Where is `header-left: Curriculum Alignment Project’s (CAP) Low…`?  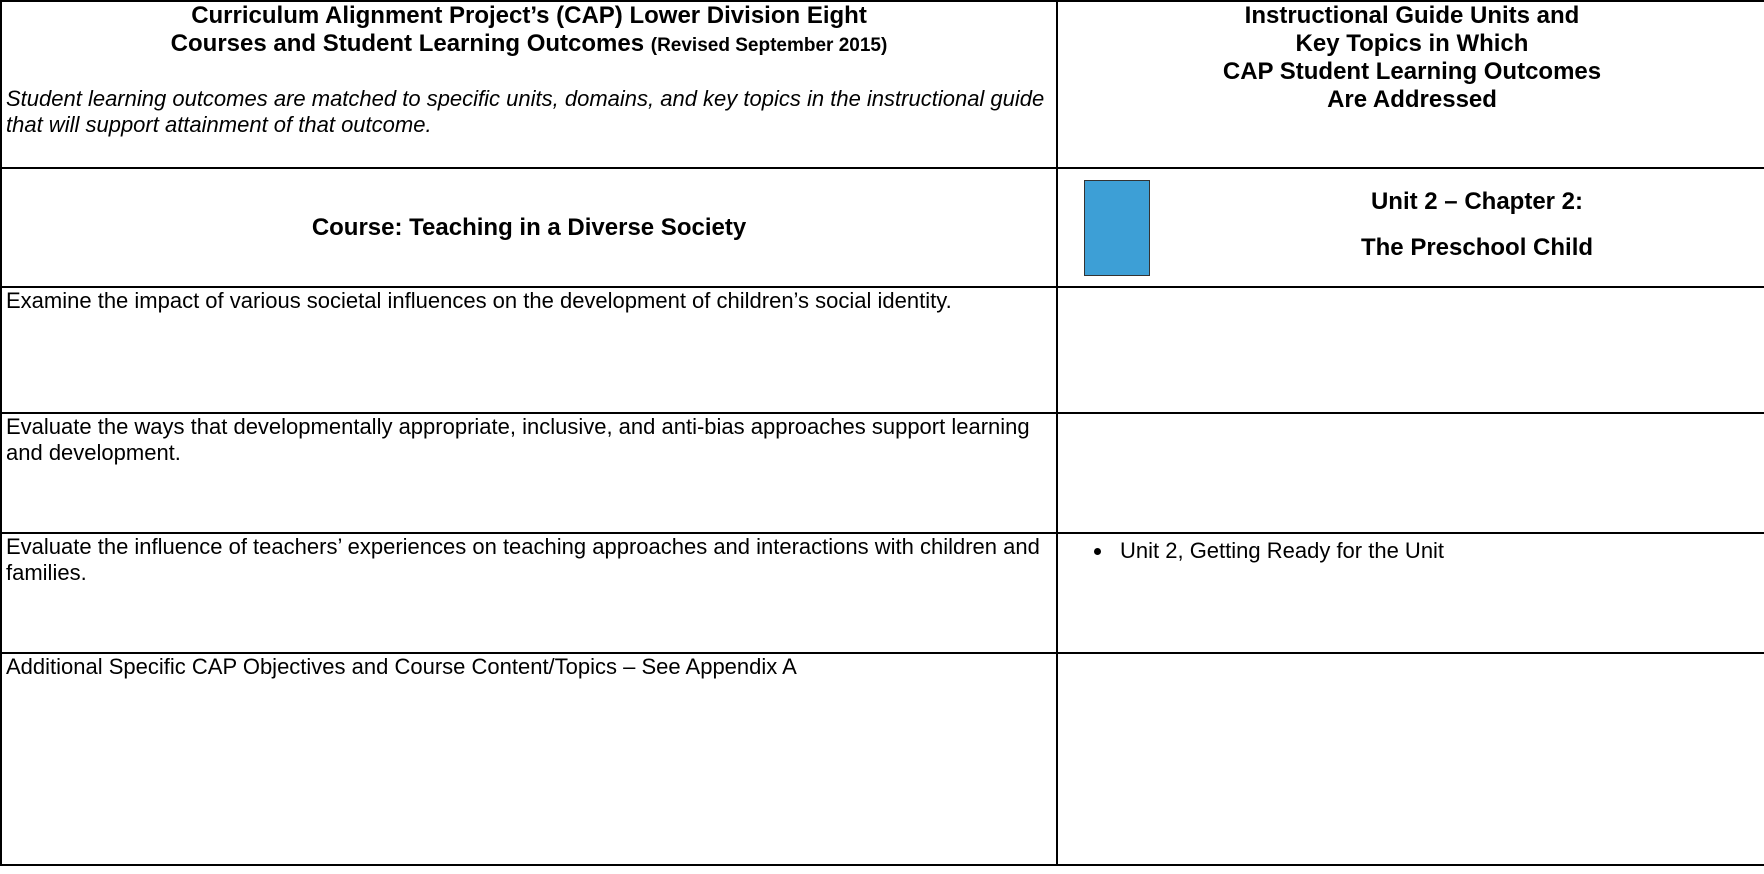 header-left: Curriculum Alignment Project’s (CAP) Low… is located at coordinates (529, 84).